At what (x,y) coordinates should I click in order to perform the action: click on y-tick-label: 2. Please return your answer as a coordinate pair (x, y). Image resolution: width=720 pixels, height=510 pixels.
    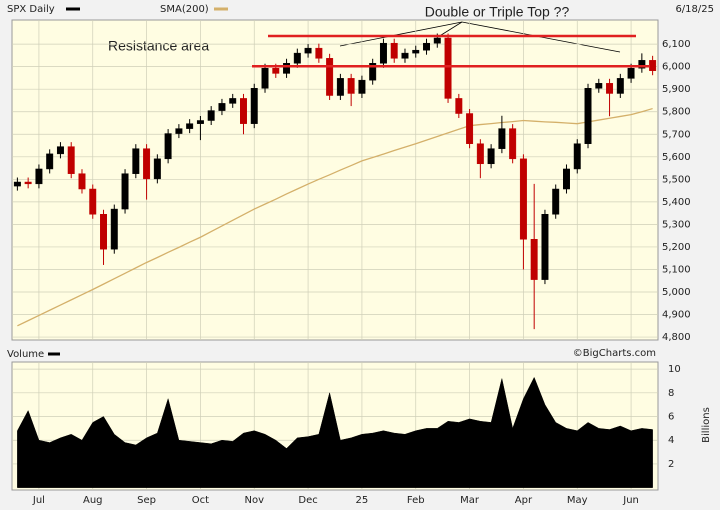
    Looking at the image, I should click on (671, 464).